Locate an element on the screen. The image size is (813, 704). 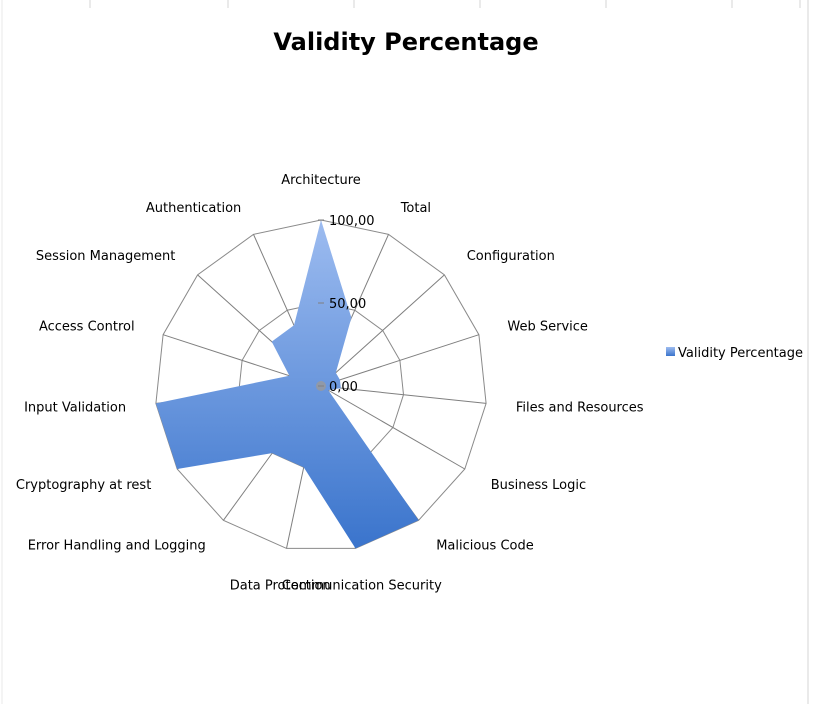
radial-tick-labels: 0,00 50,00 100,00 is located at coordinates (346, 304).